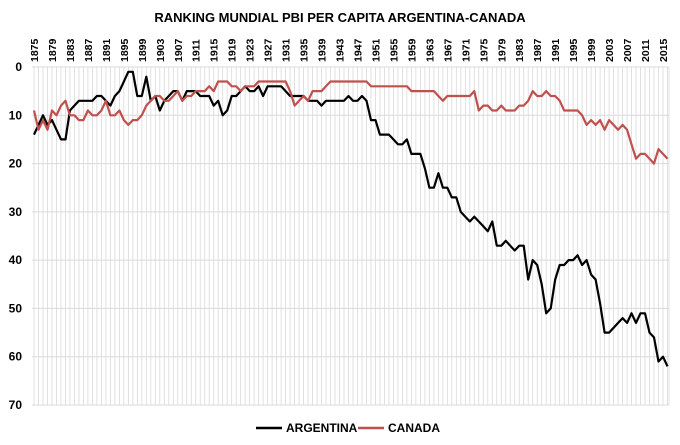  I want to click on y-tick-label: 10, so click(16, 115).